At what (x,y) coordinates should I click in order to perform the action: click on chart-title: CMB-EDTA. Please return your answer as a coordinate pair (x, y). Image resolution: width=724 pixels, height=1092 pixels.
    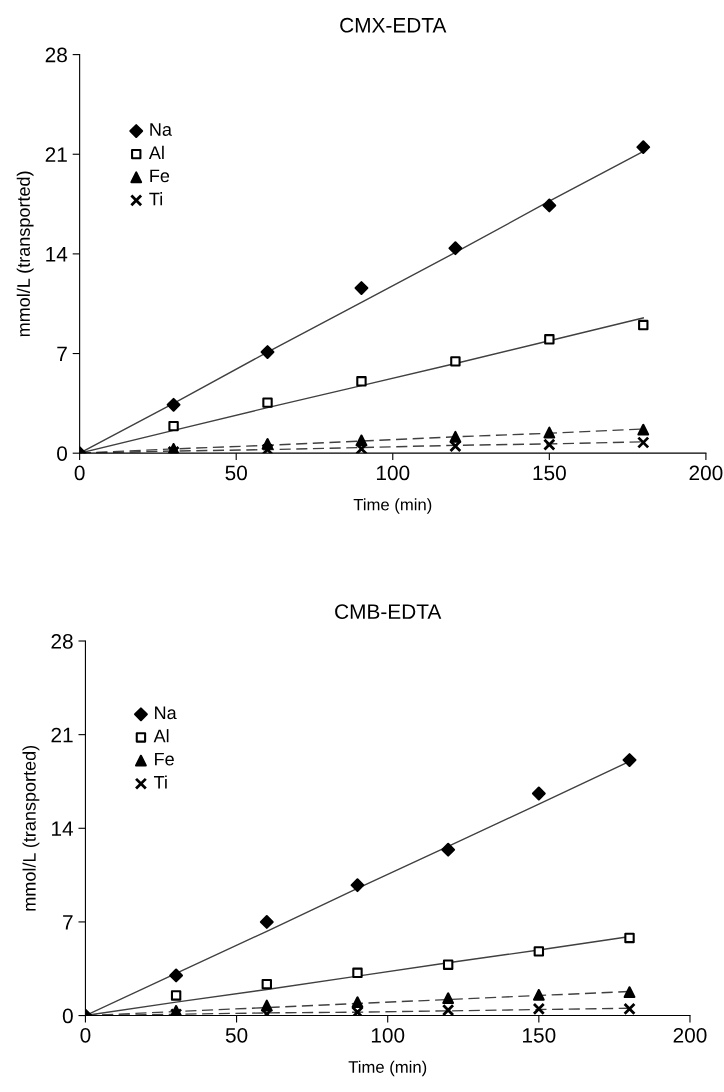
    Looking at the image, I should click on (388, 611).